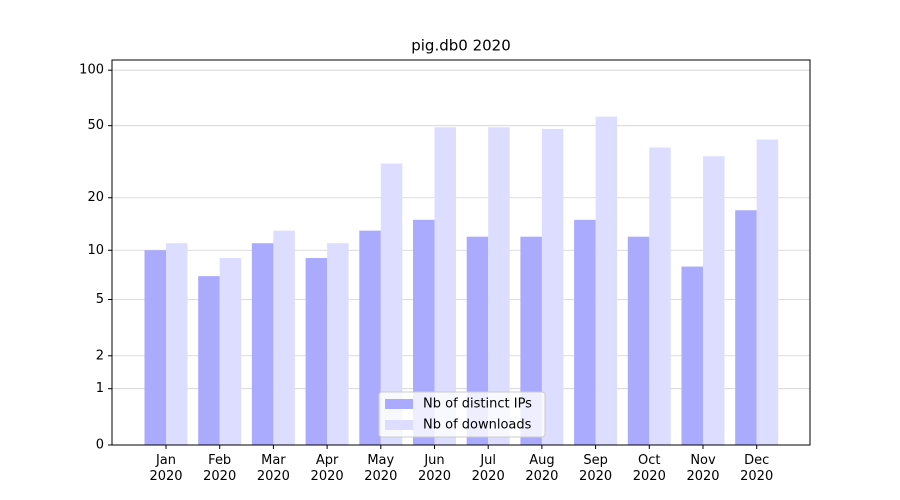 The image size is (900, 500). What do you see at coordinates (91, 70) in the screenshot?
I see `y-tick-label: 100` at bounding box center [91, 70].